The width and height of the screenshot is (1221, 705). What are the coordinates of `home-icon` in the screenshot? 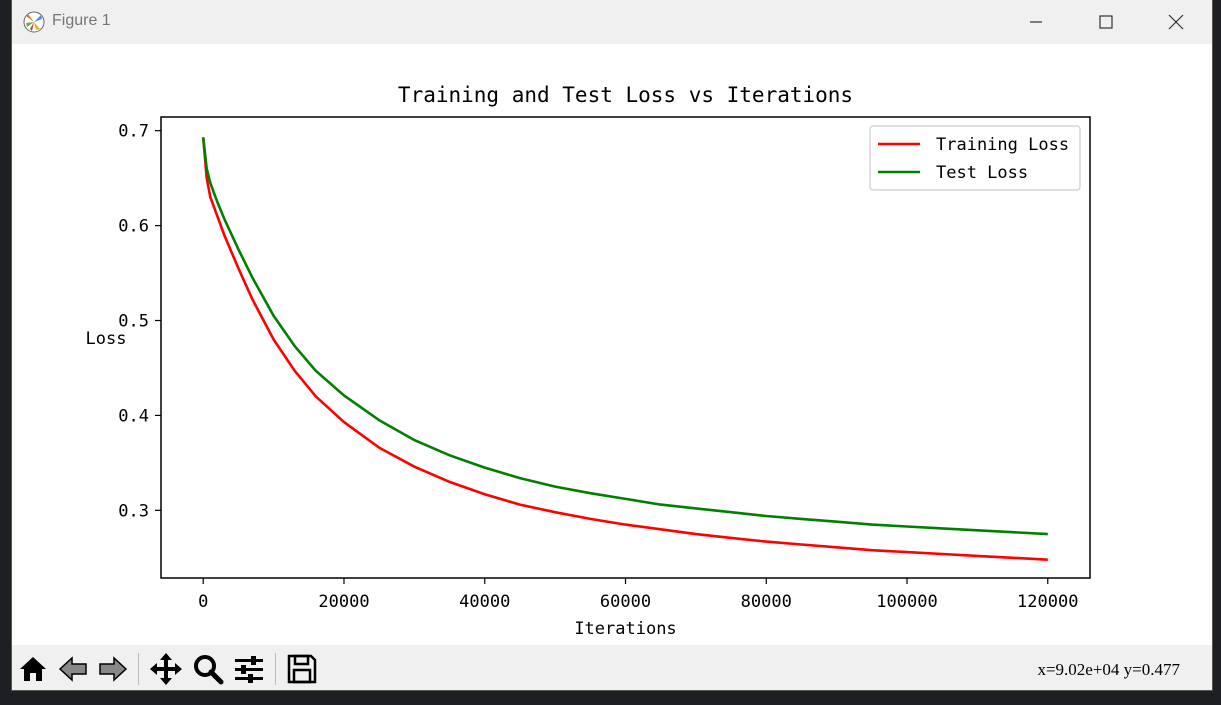 It's located at (33, 669).